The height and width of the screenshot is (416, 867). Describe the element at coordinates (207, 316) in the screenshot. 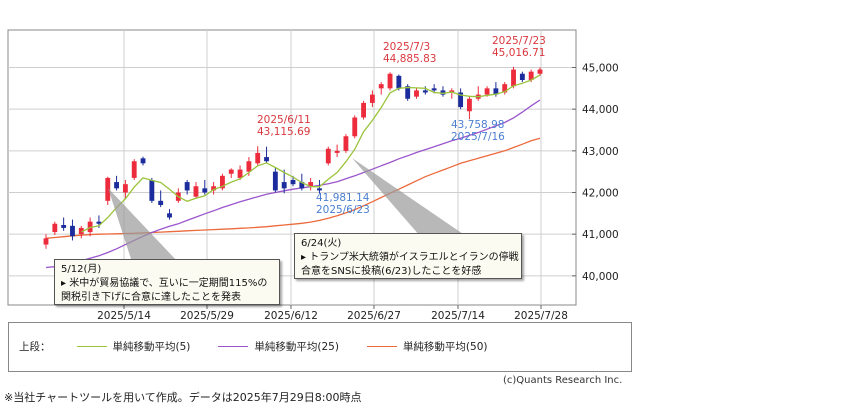

I see `x-tick-label: 2025/5/29` at that location.